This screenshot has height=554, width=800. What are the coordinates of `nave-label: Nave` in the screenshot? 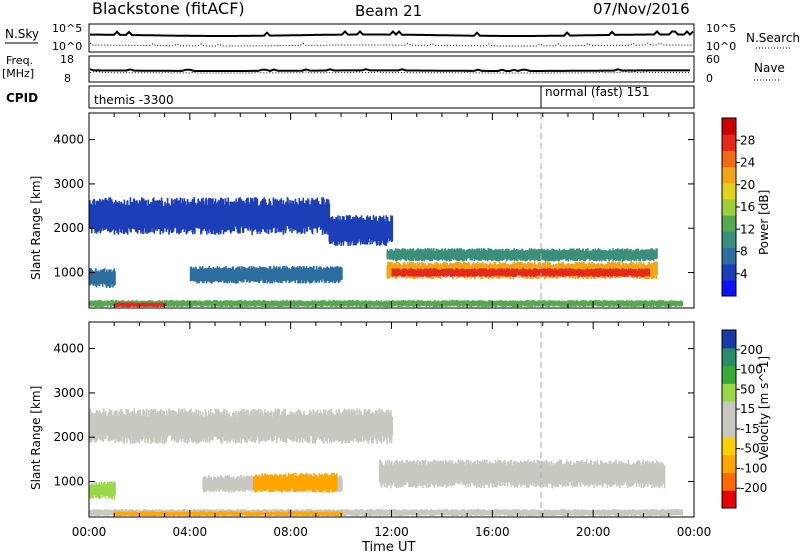 It's located at (769, 68).